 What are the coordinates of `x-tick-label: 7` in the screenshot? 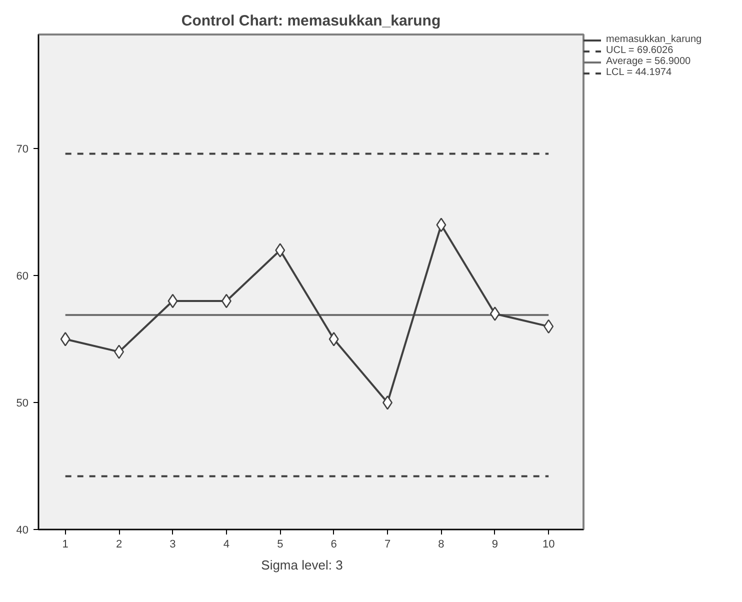 It's located at (387, 544).